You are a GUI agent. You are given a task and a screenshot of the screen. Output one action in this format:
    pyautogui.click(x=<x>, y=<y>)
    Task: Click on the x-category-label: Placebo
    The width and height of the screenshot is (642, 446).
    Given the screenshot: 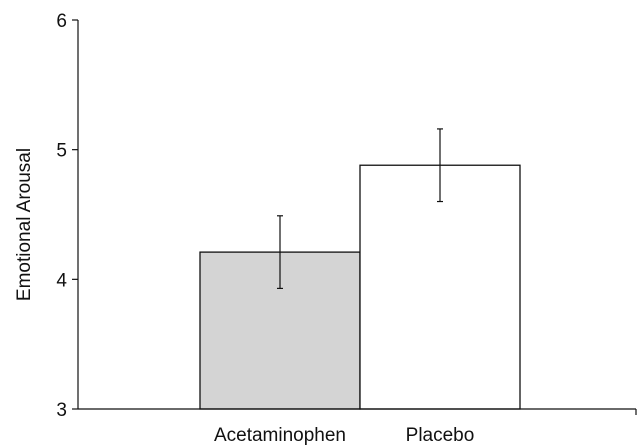 What is the action you would take?
    pyautogui.click(x=440, y=435)
    